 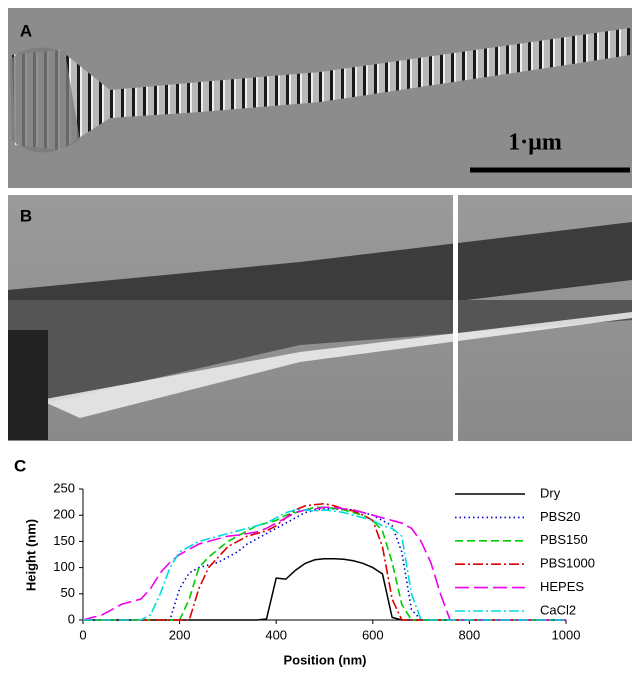 I want to click on x-tick-label: 800, so click(x=470, y=634).